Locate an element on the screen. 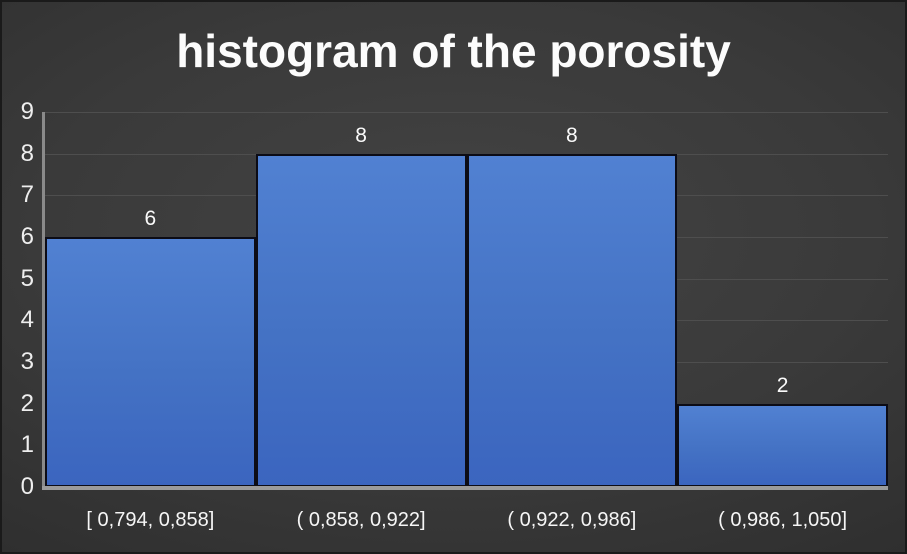  y-tick-label-1: 1 is located at coordinates (27, 445).